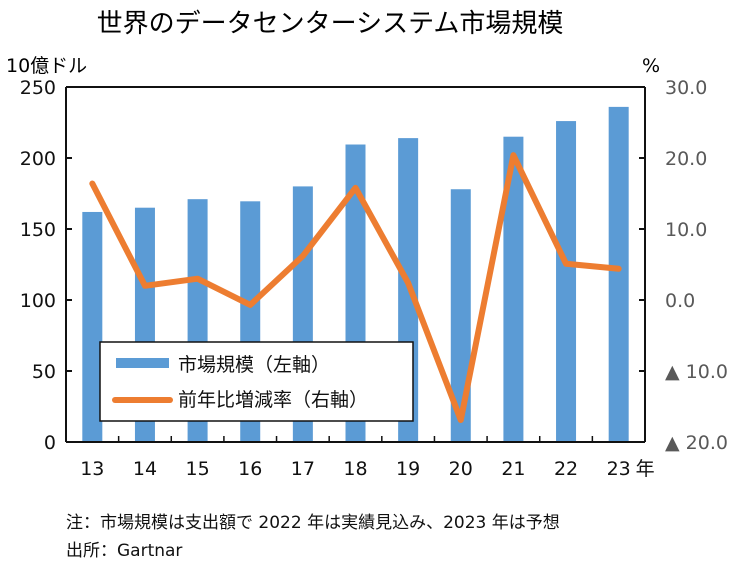  What do you see at coordinates (50, 443) in the screenshot?
I see `left-tick-label: 0` at bounding box center [50, 443].